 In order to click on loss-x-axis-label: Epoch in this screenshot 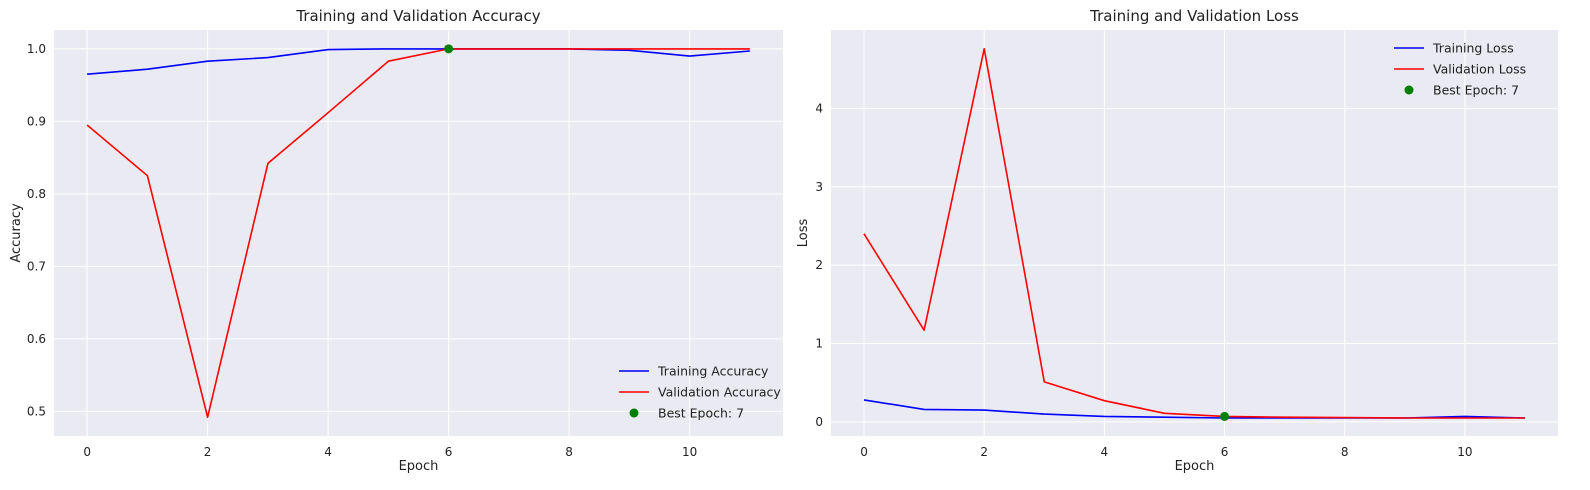, I will do `click(1195, 466)`.